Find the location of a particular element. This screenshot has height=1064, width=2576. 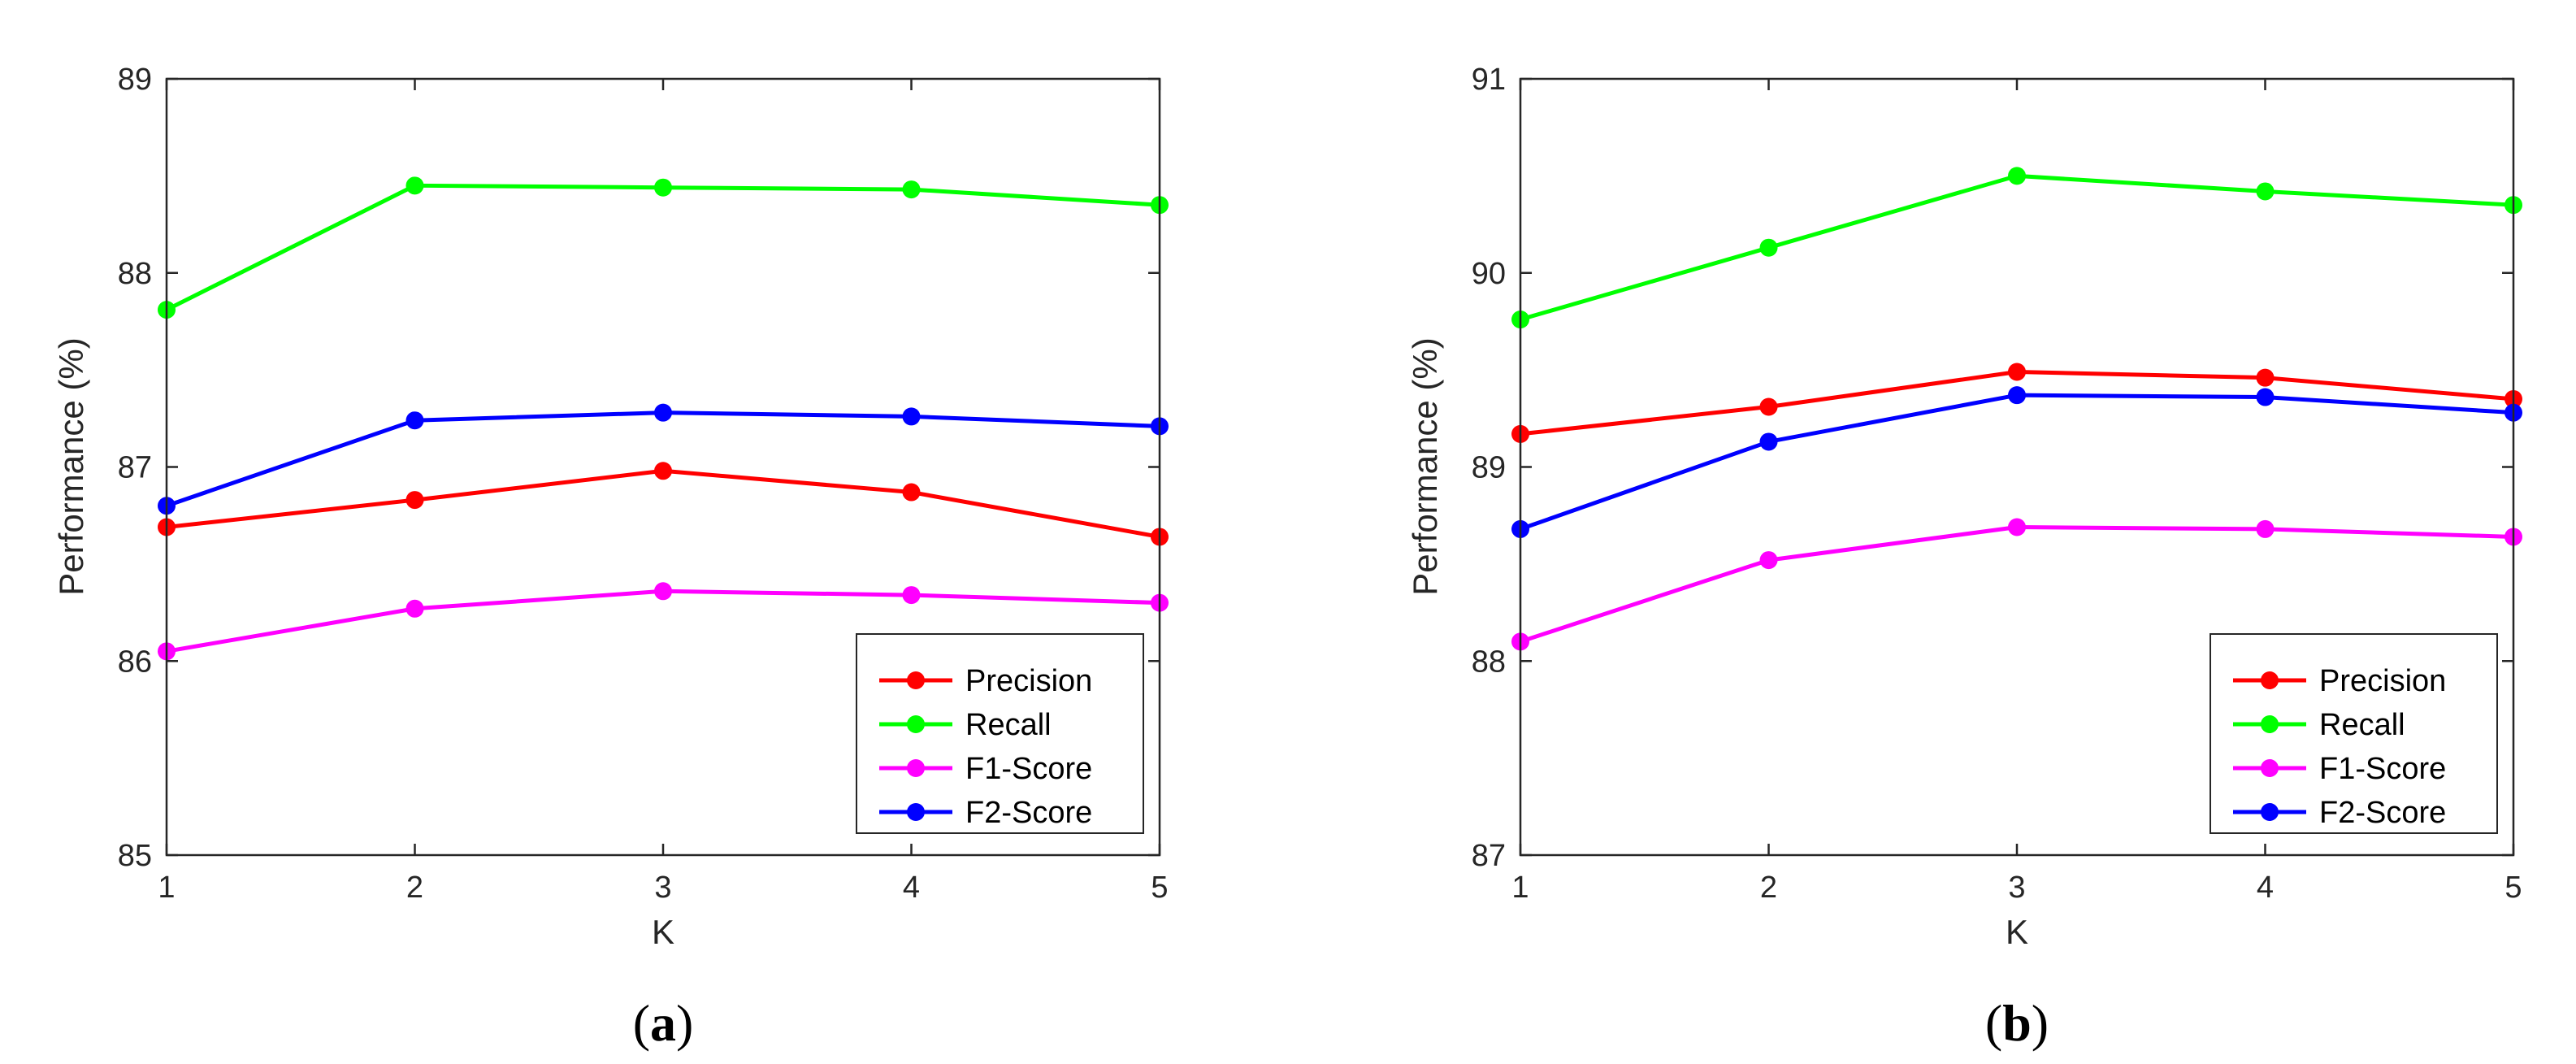

y-tick-label: 86 is located at coordinates (135, 662).